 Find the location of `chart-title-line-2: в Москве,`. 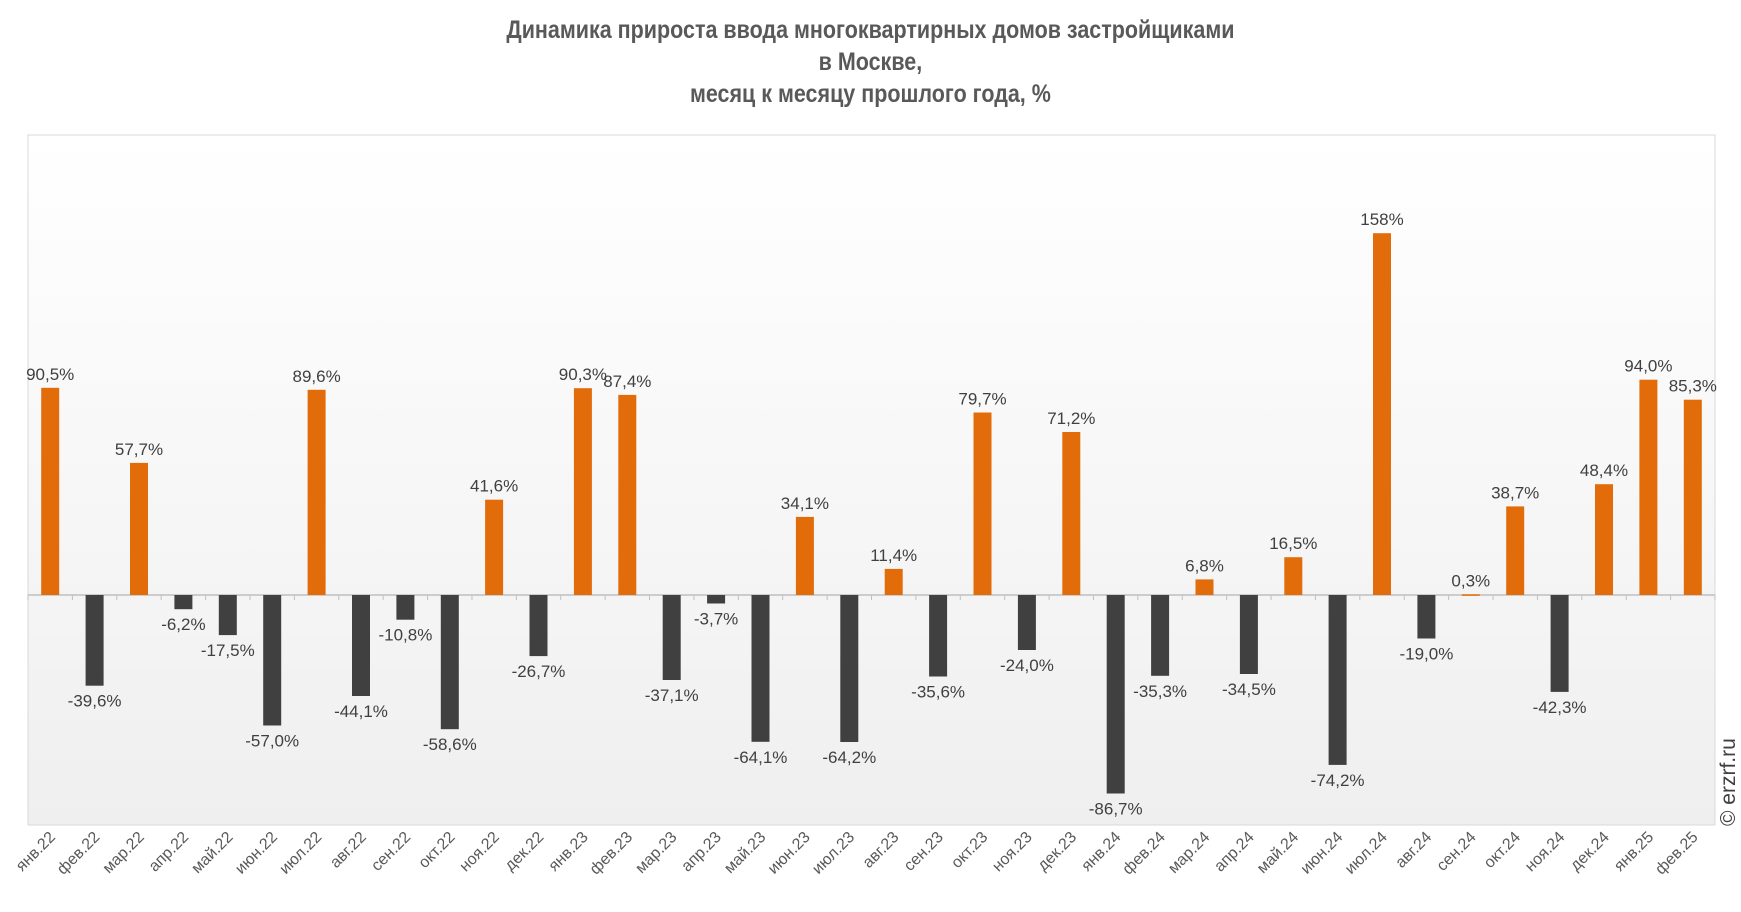

chart-title-line-2: в Москве, is located at coordinates (870, 62).